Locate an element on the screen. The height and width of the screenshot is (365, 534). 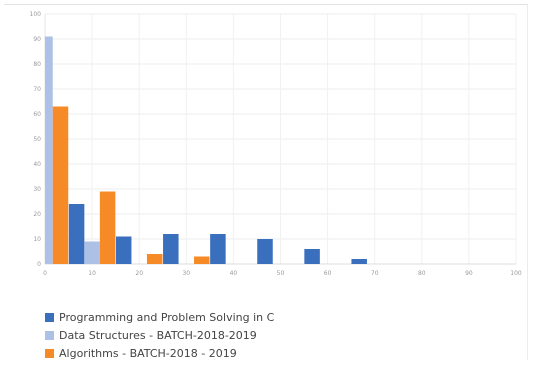
x-tick-label-40: 40 is located at coordinates (234, 273).